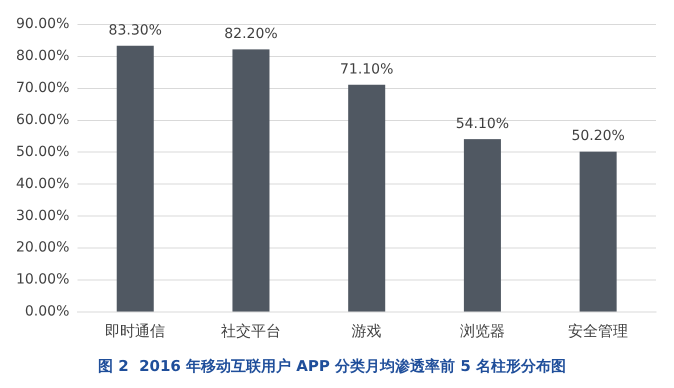 This screenshot has height=388, width=674. What do you see at coordinates (43, 184) in the screenshot?
I see `y-tick-label: 40.00%` at bounding box center [43, 184].